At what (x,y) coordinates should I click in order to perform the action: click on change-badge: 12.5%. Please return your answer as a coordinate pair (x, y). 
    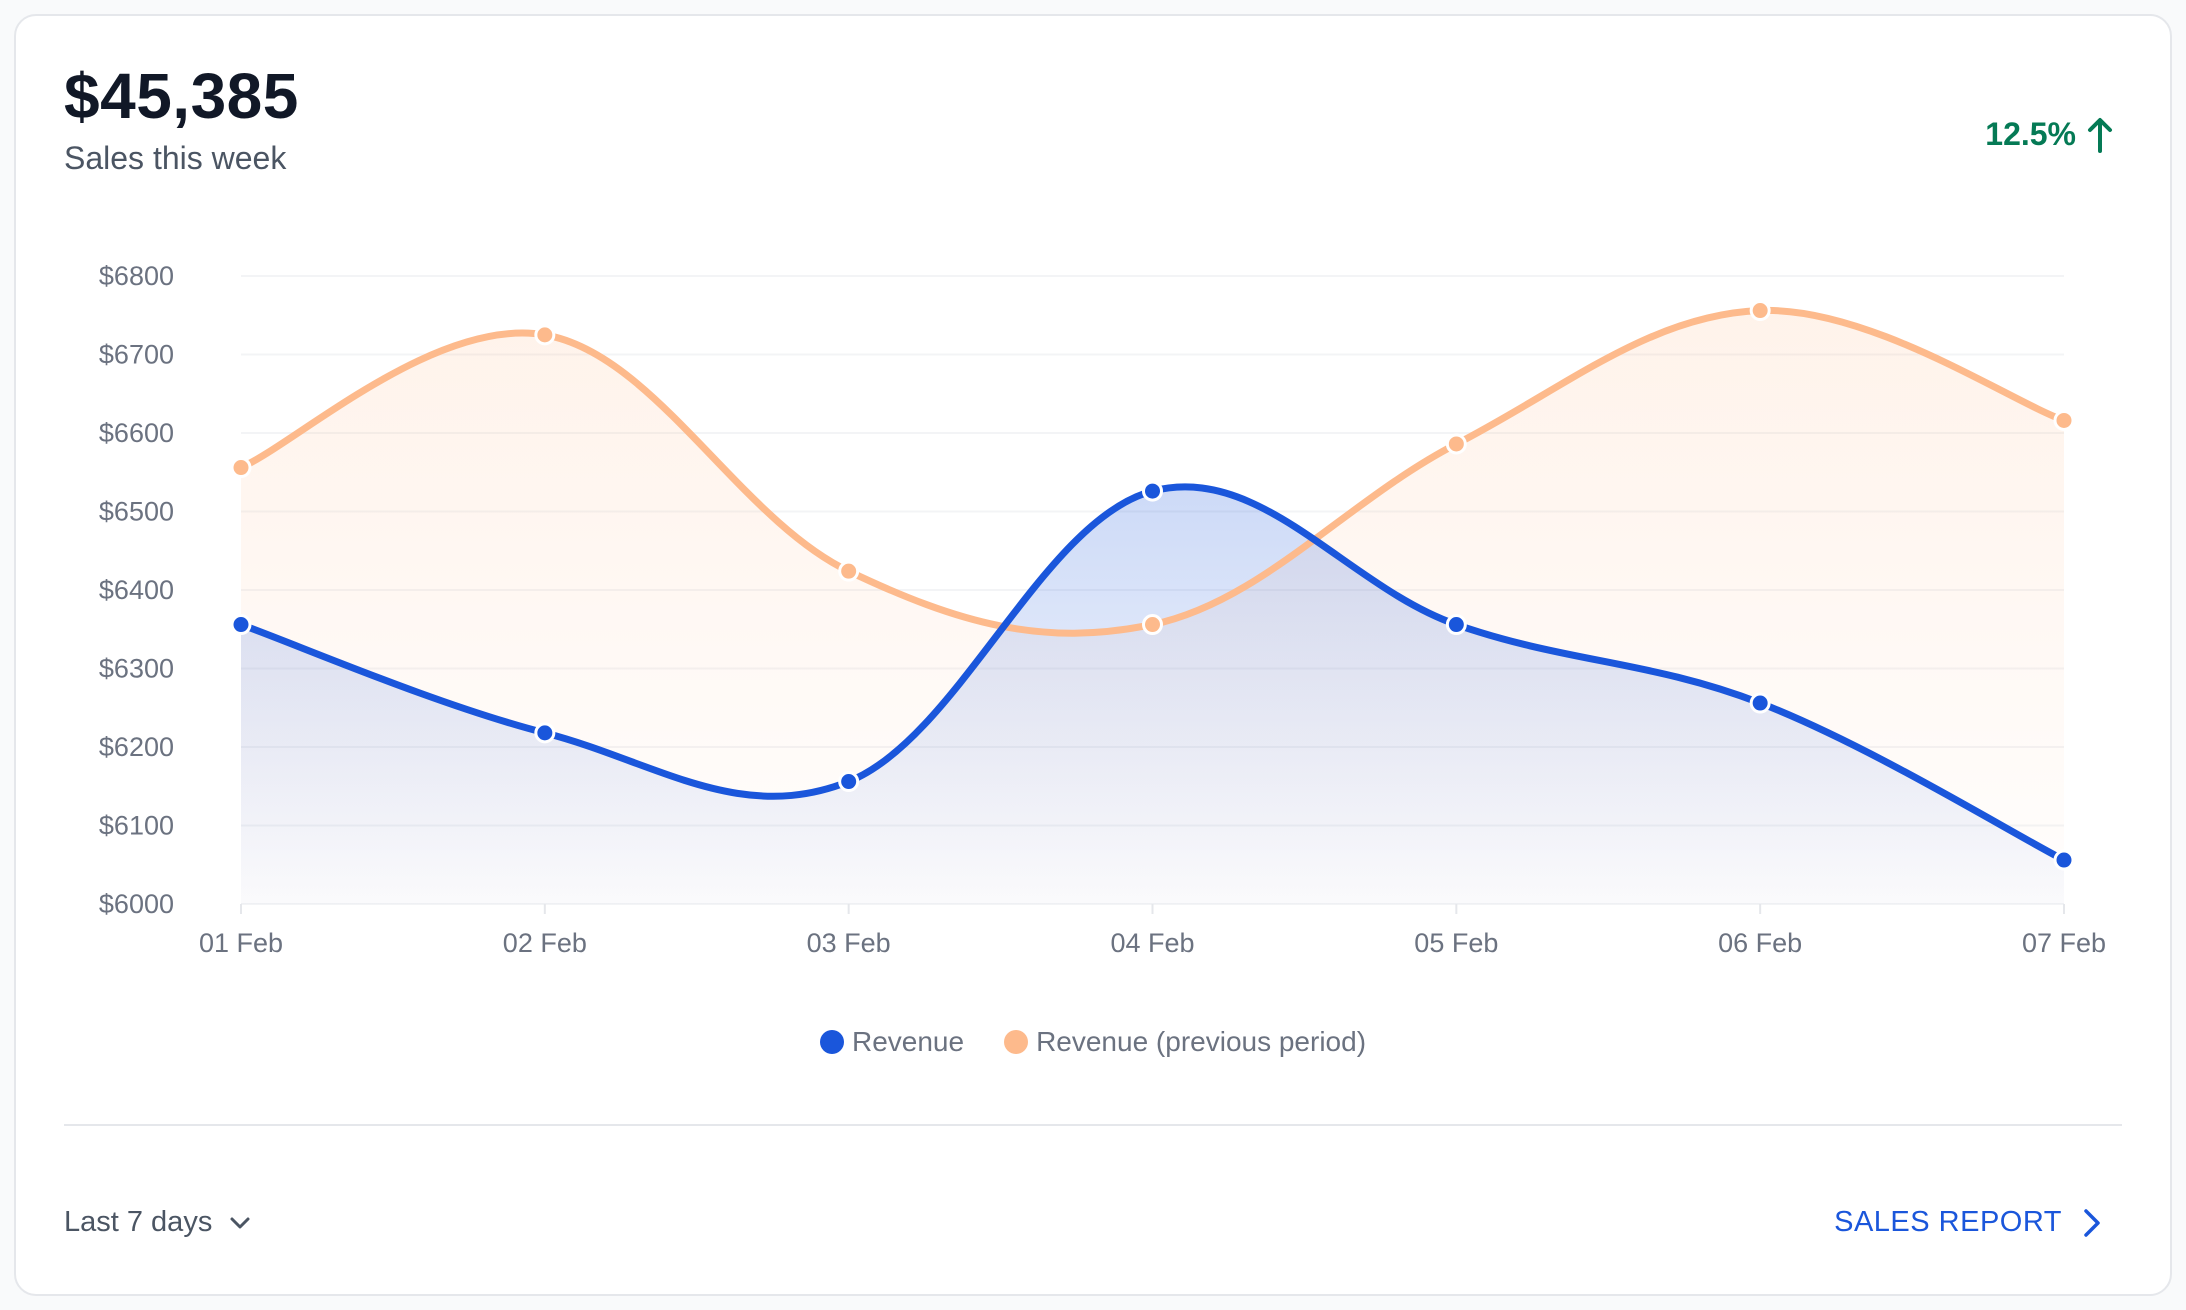
    Looking at the image, I should click on (2049, 134).